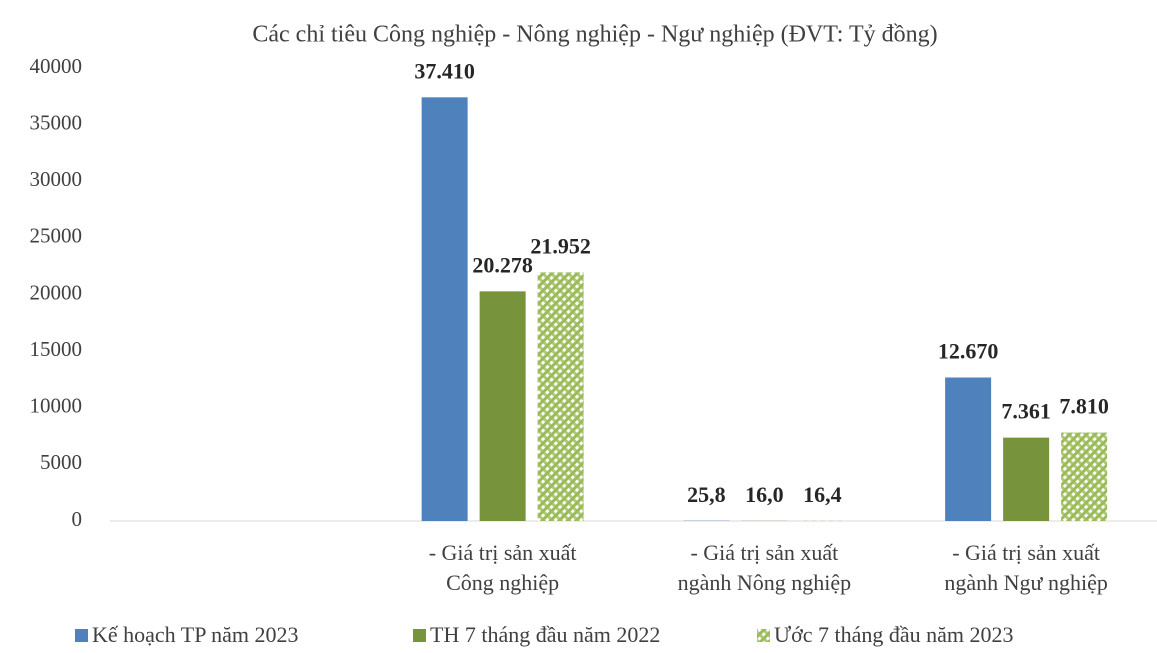 The image size is (1157, 653). Describe the element at coordinates (1026, 411) in the screenshot. I see `data-label: 7.361` at that location.